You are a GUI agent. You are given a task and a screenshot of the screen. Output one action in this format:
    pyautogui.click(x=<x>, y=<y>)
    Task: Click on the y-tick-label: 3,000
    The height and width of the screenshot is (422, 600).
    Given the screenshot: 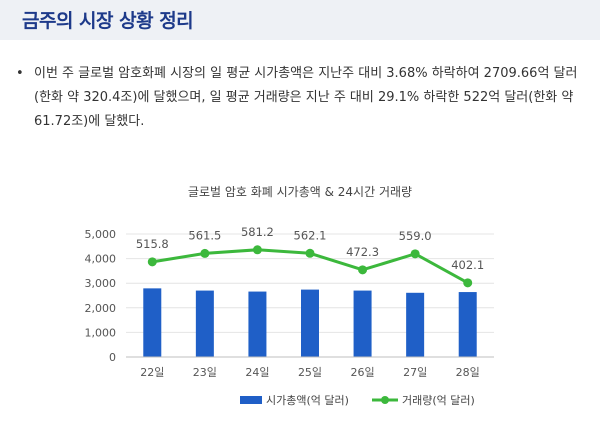 What is the action you would take?
    pyautogui.click(x=101, y=283)
    